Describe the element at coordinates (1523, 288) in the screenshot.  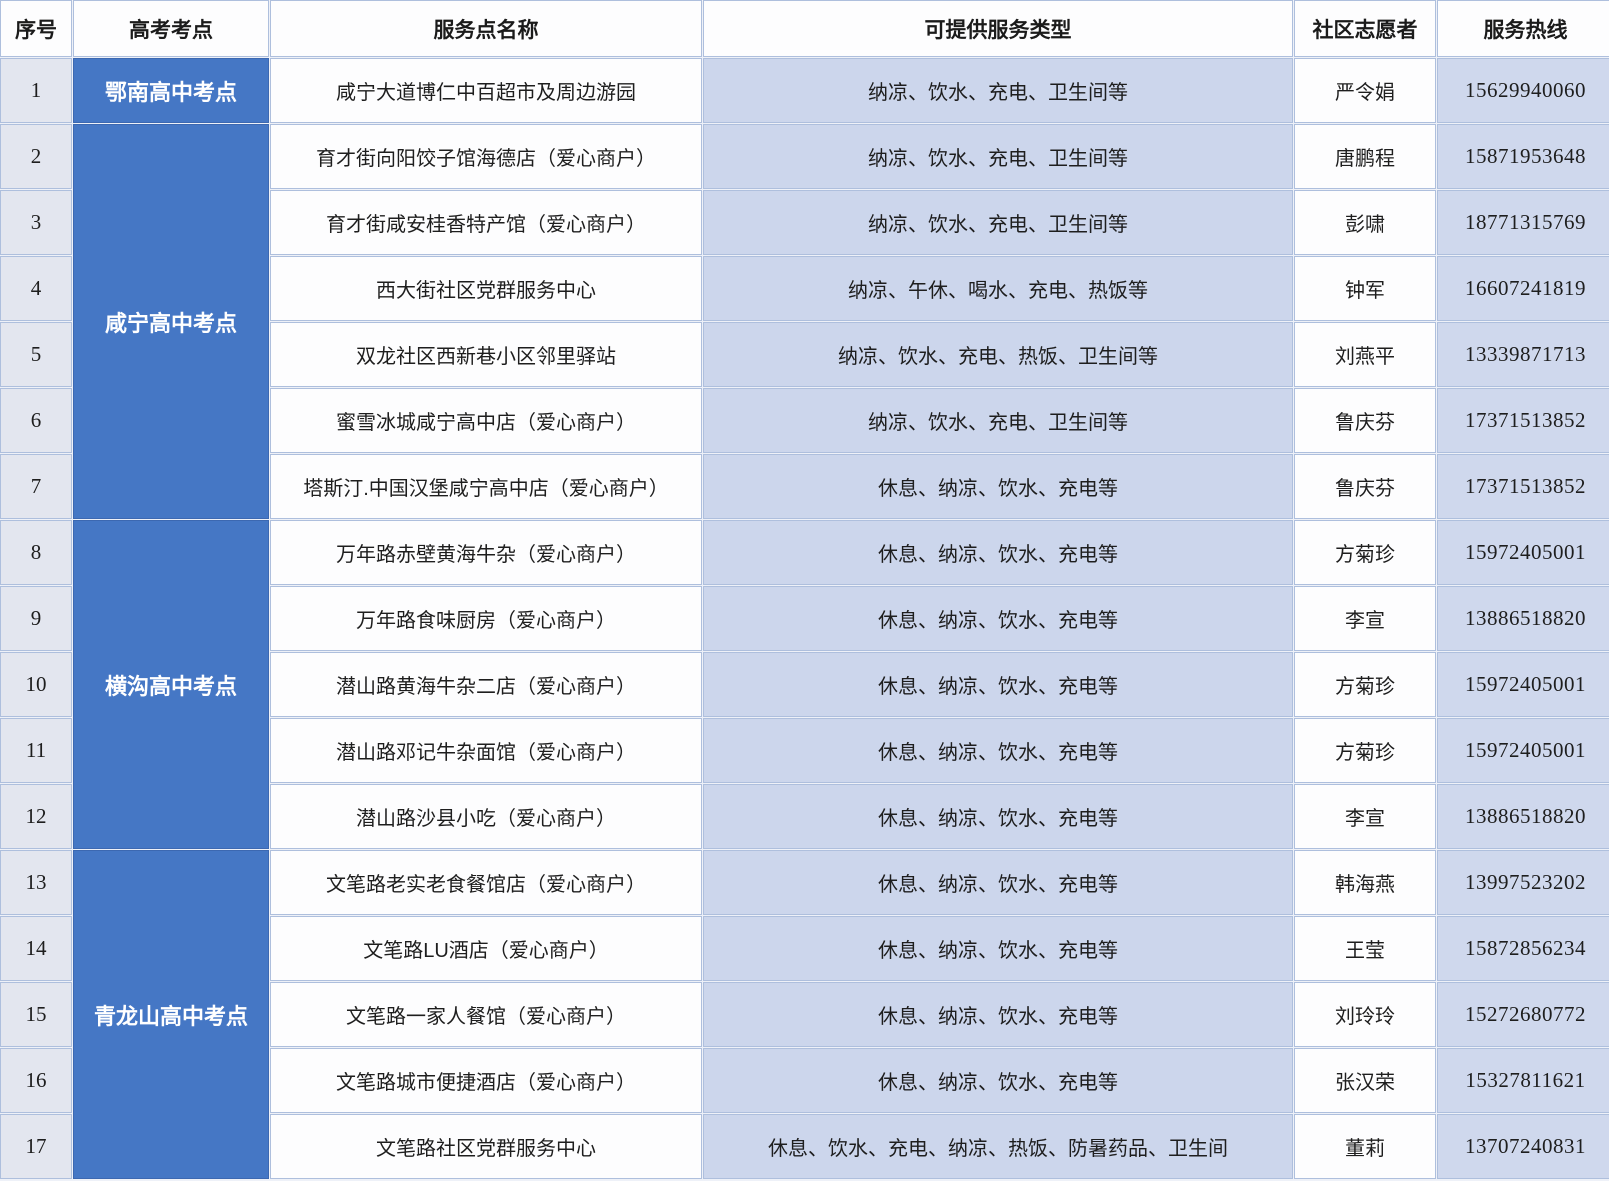
I see `cell-hotline: 16607241819` at that location.